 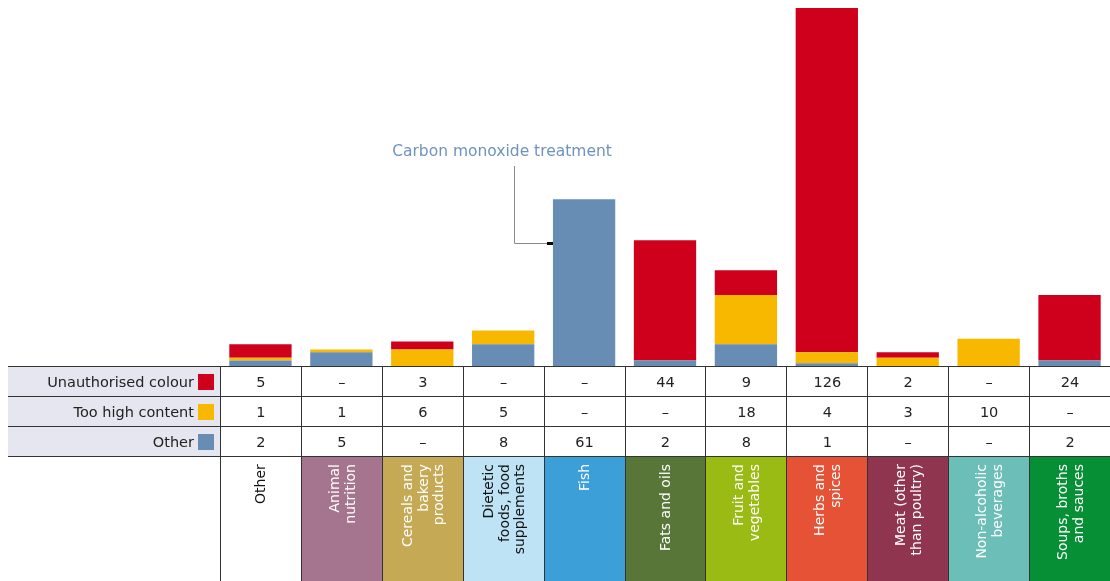 I want to click on label-panel: Dietetic foods, food supplements, so click(x=503, y=519).